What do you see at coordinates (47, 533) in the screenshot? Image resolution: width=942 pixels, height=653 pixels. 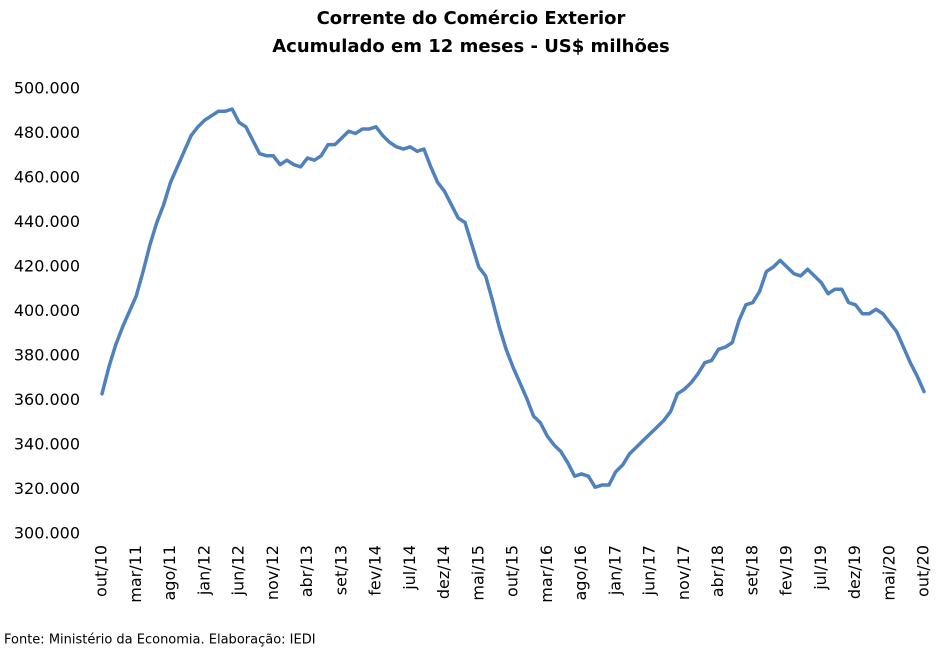 I see `y-tick-label: 300.000` at bounding box center [47, 533].